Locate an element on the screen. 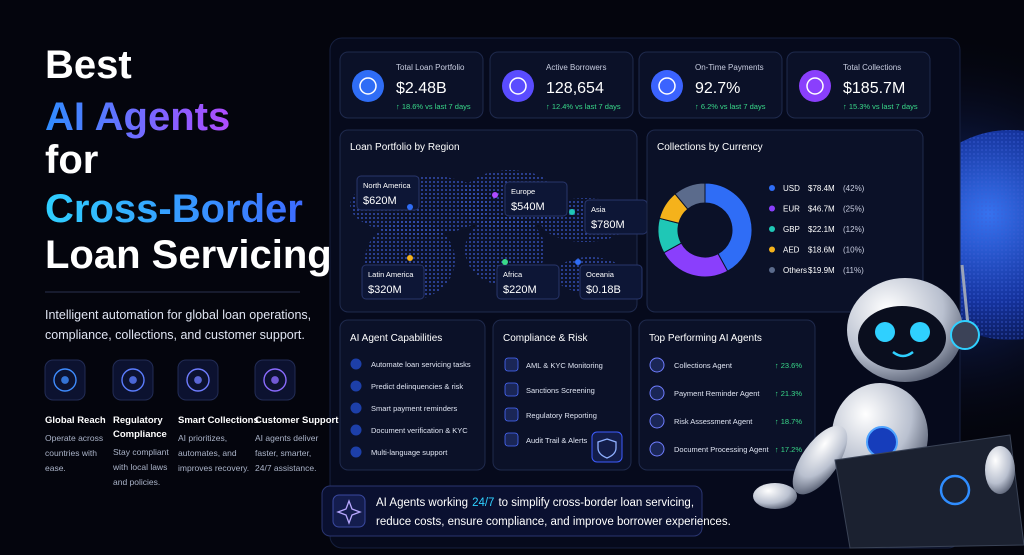 The width and height of the screenshot is (1024, 555). region-value: $540M is located at coordinates (528, 207).